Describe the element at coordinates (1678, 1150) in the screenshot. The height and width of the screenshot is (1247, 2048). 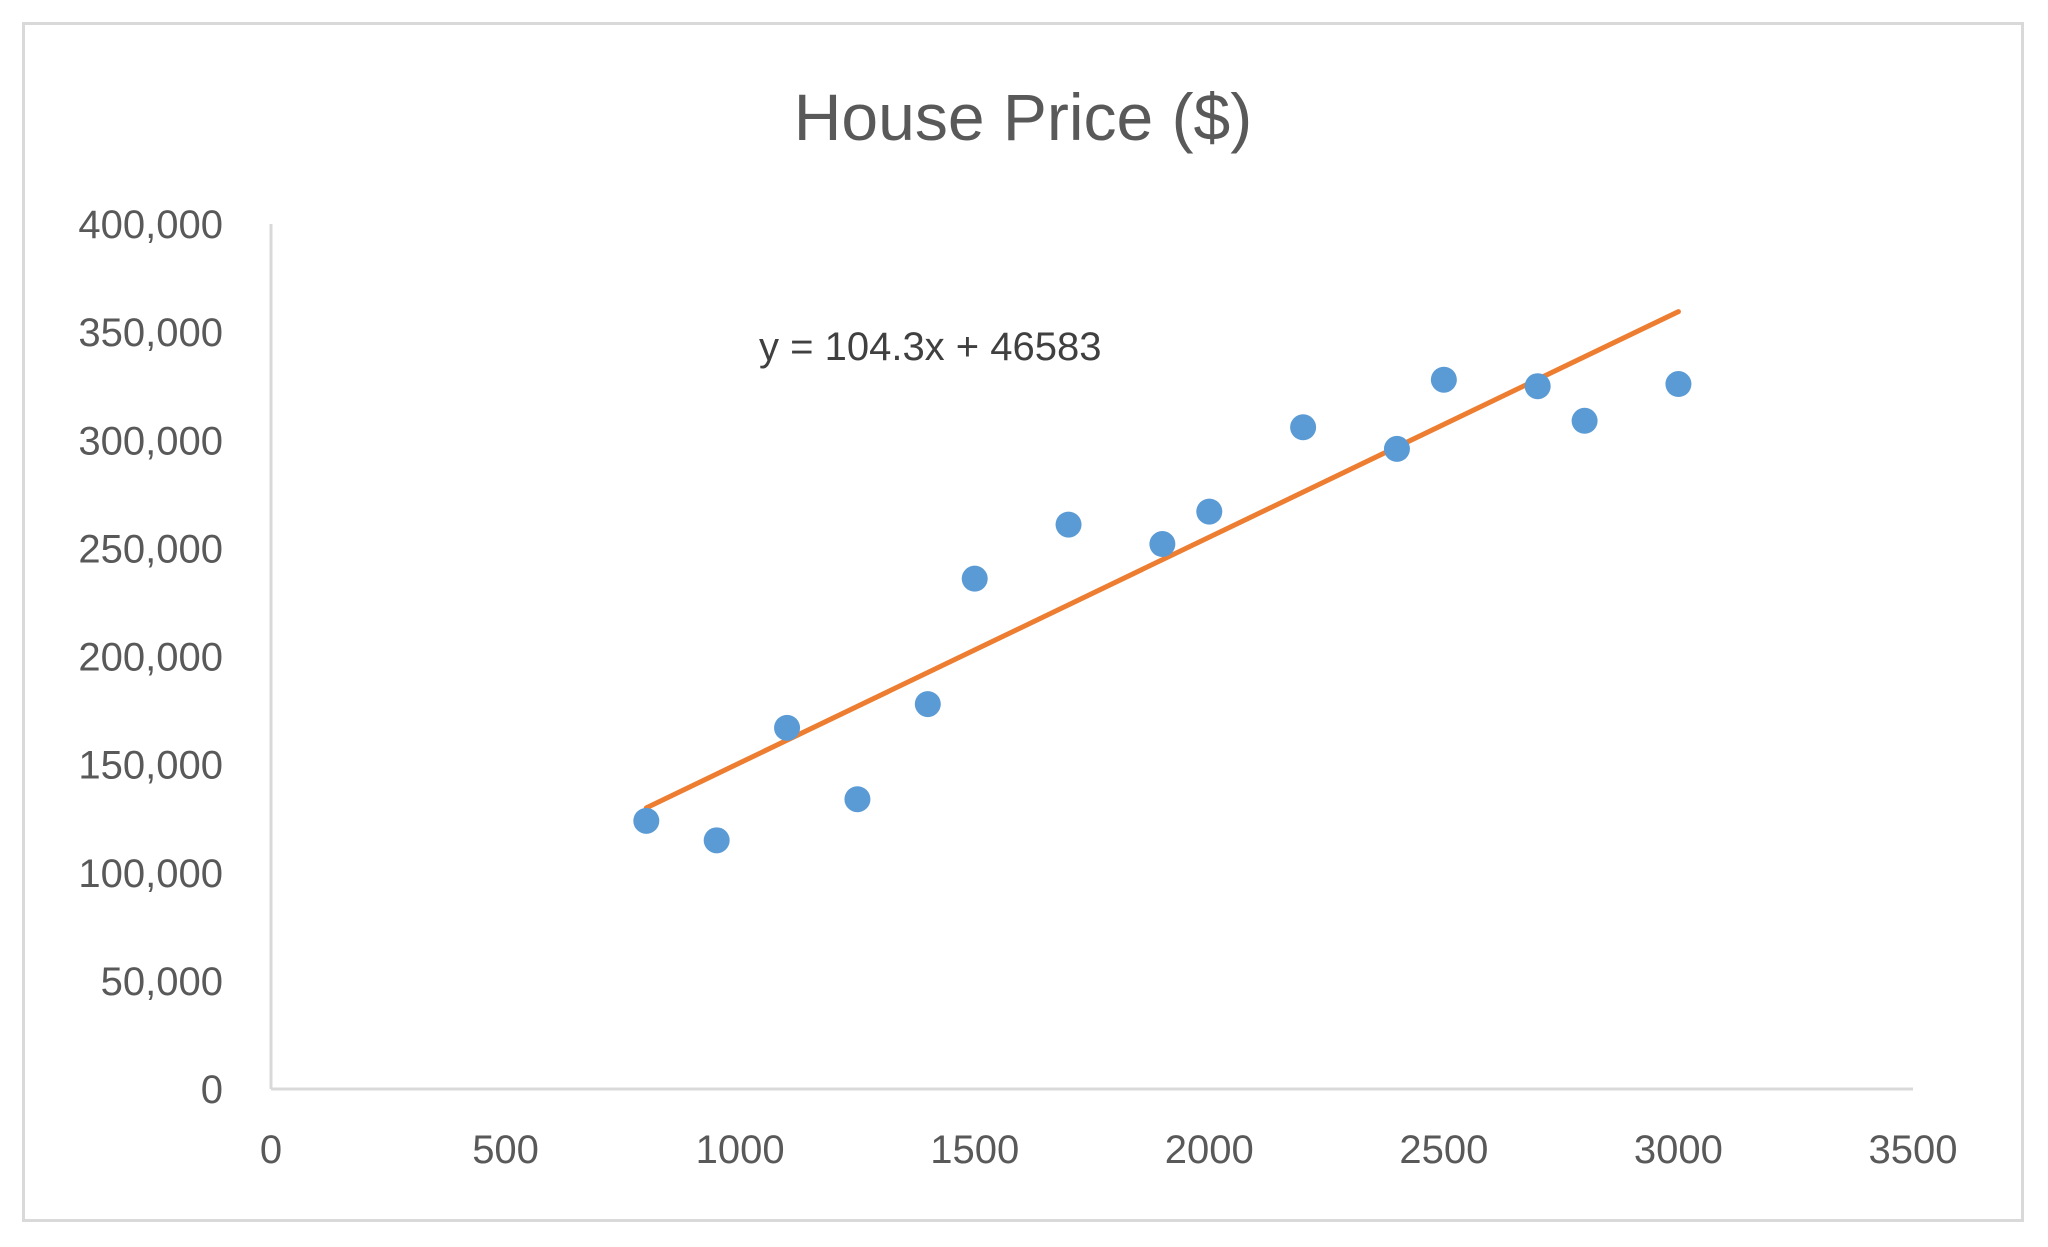
I see `x-tick-label: 3000` at that location.